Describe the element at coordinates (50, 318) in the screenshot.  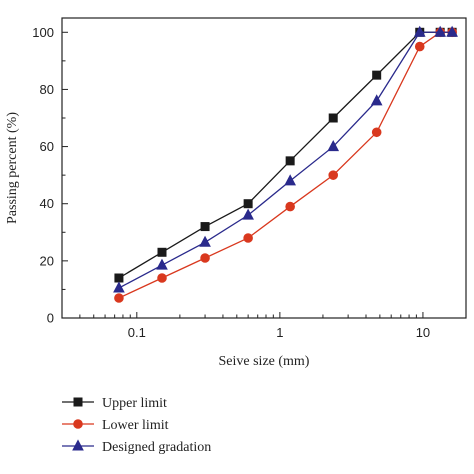
I see `y-tick-label: 0` at that location.